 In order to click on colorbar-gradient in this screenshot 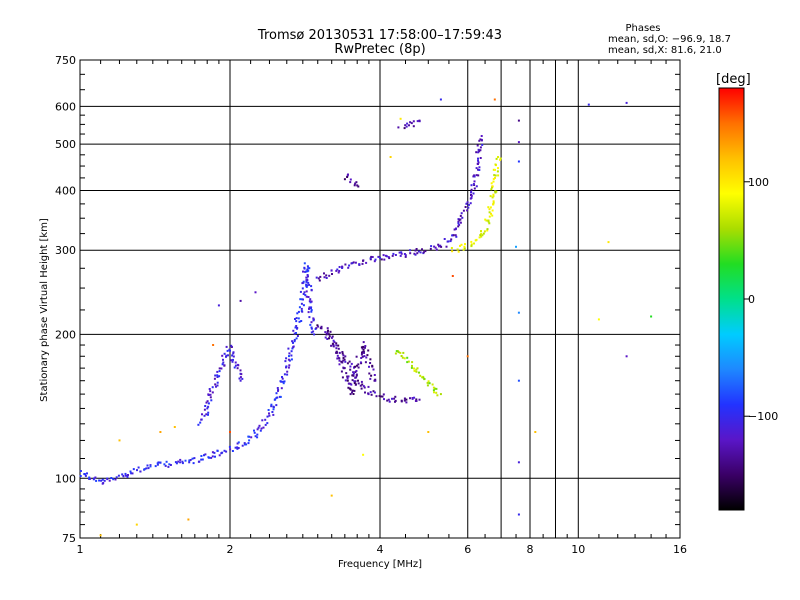, I will do `click(731, 299)`.